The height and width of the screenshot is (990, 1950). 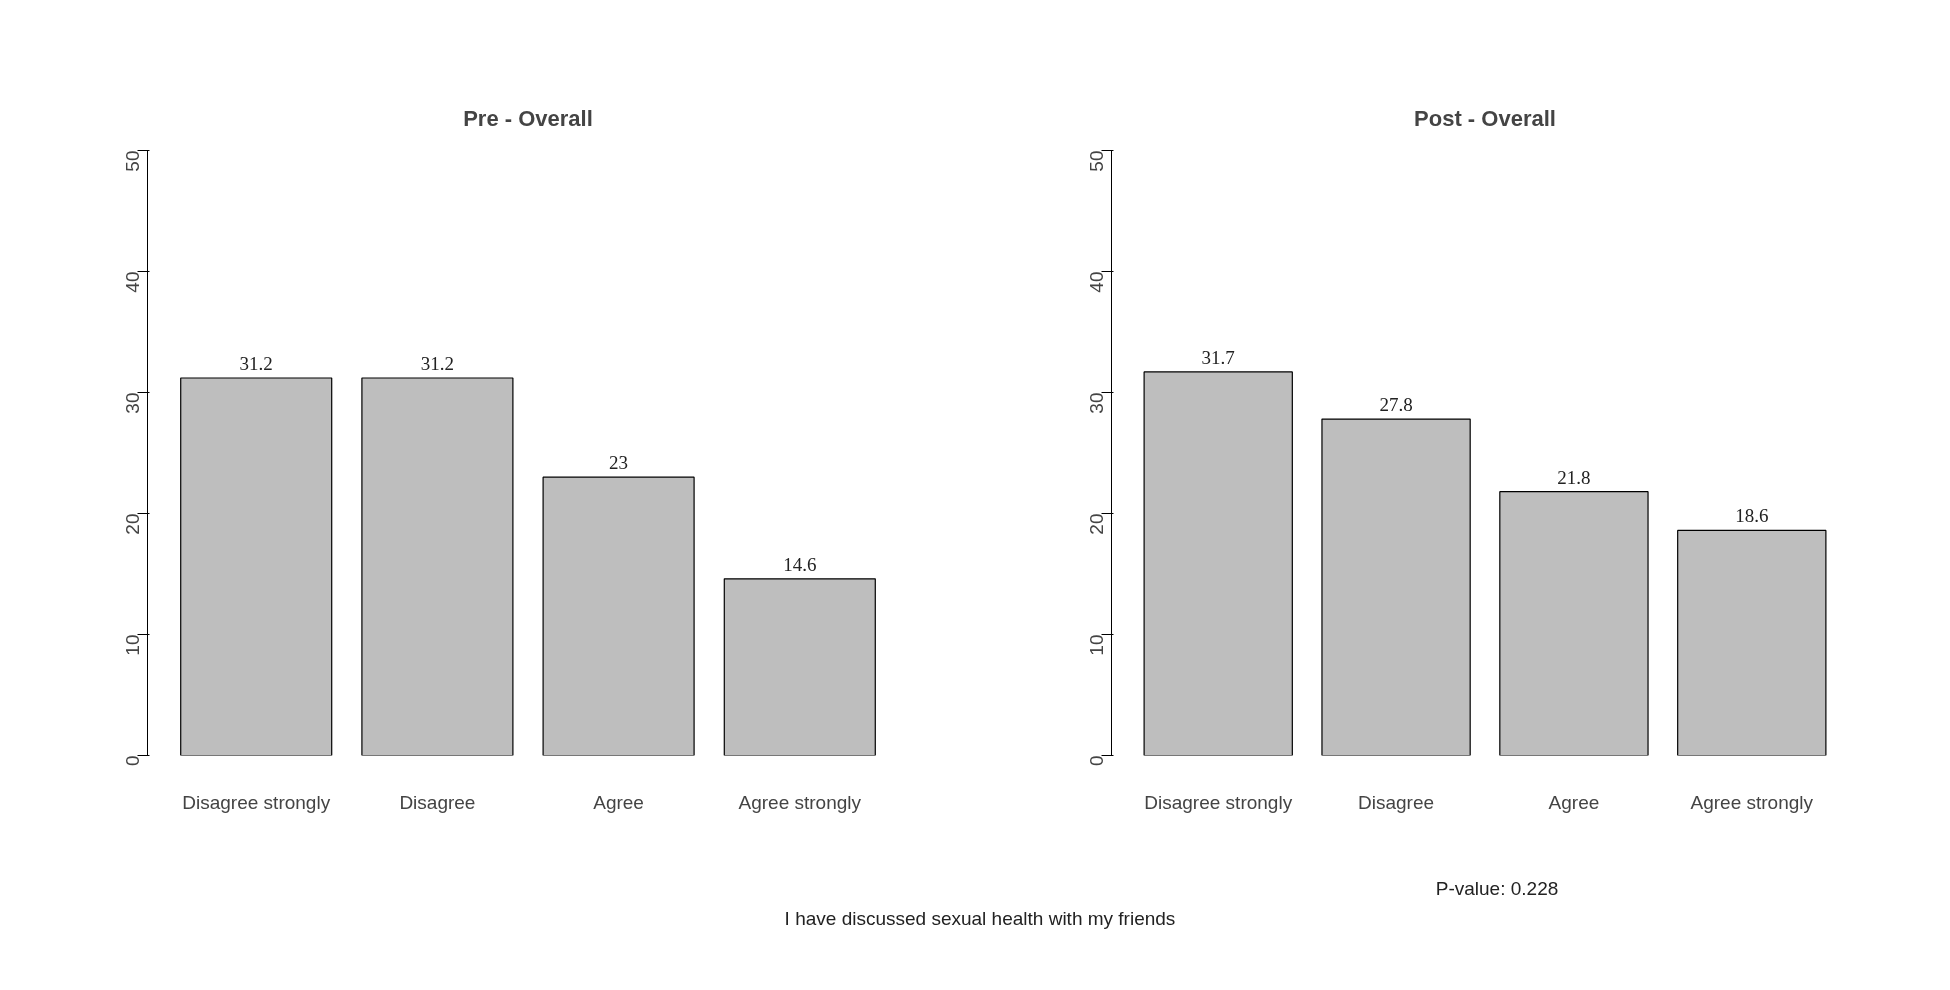 I want to click on data-label: 21.8, so click(x=1574, y=477).